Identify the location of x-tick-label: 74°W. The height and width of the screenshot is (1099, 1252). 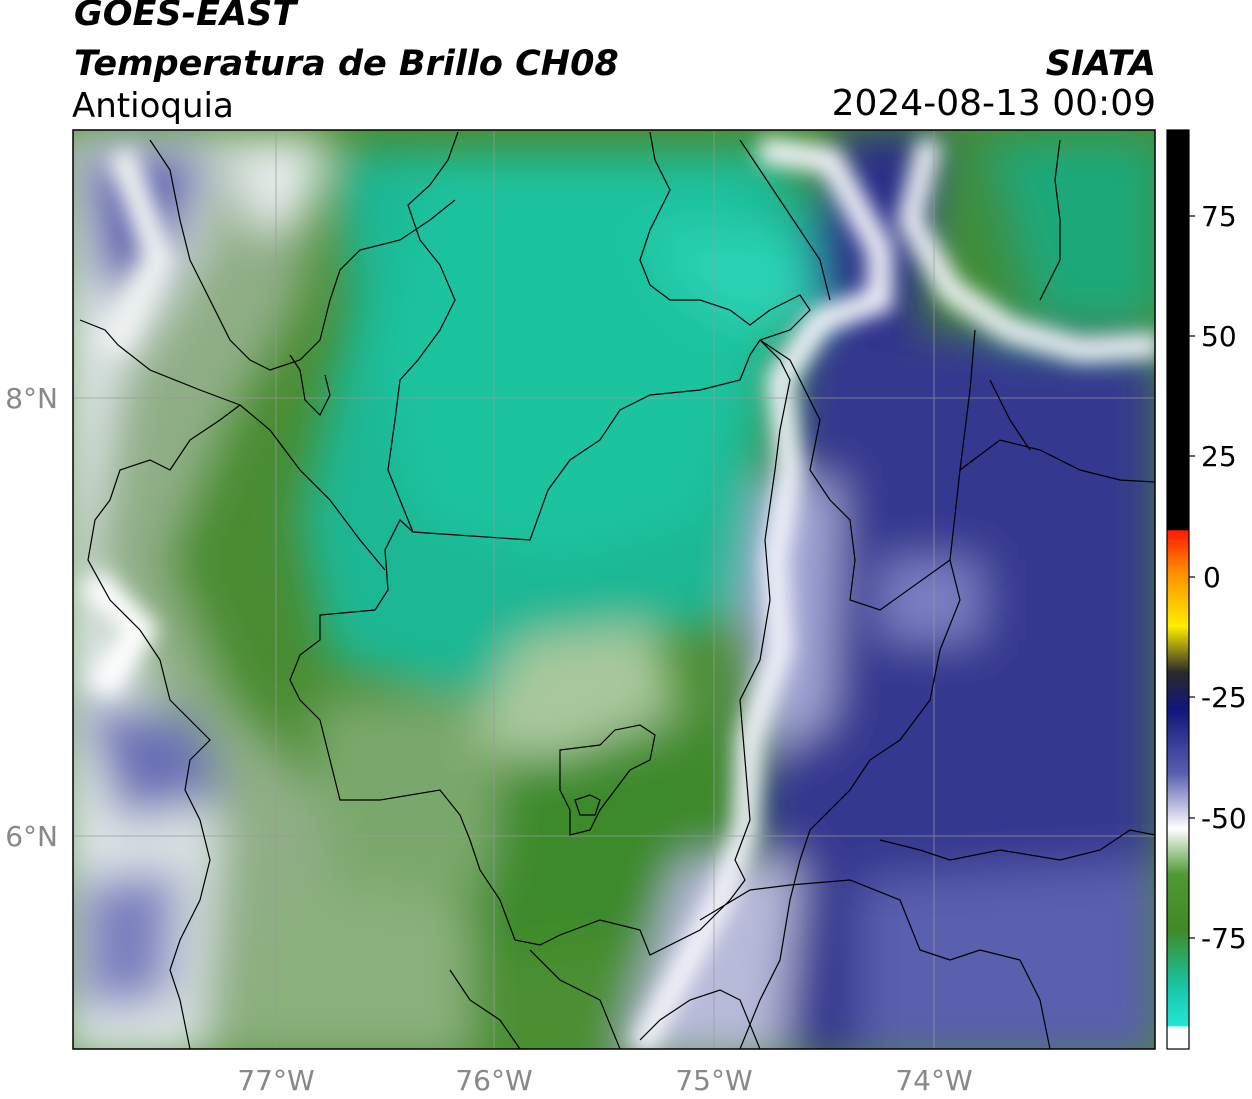
(933, 1080).